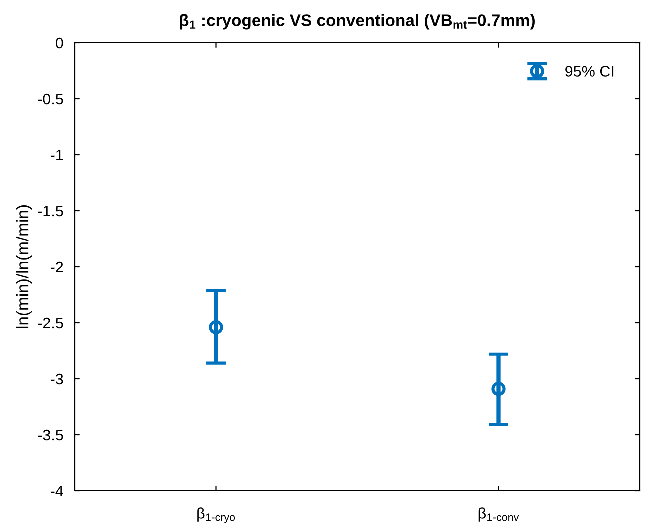 The width and height of the screenshot is (649, 530). I want to click on y-tick-label: -2.5, so click(51, 323).